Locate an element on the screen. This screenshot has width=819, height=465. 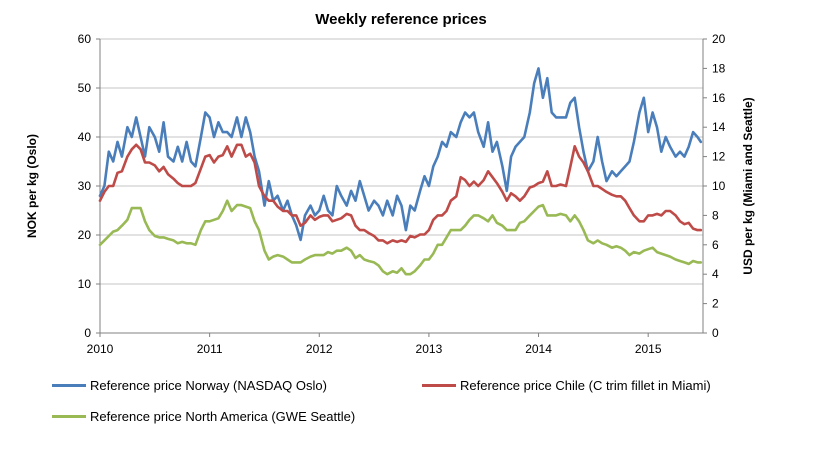
legend-item-norway: Reference price Norway (NASDAQ Oslo) is located at coordinates (189, 385).